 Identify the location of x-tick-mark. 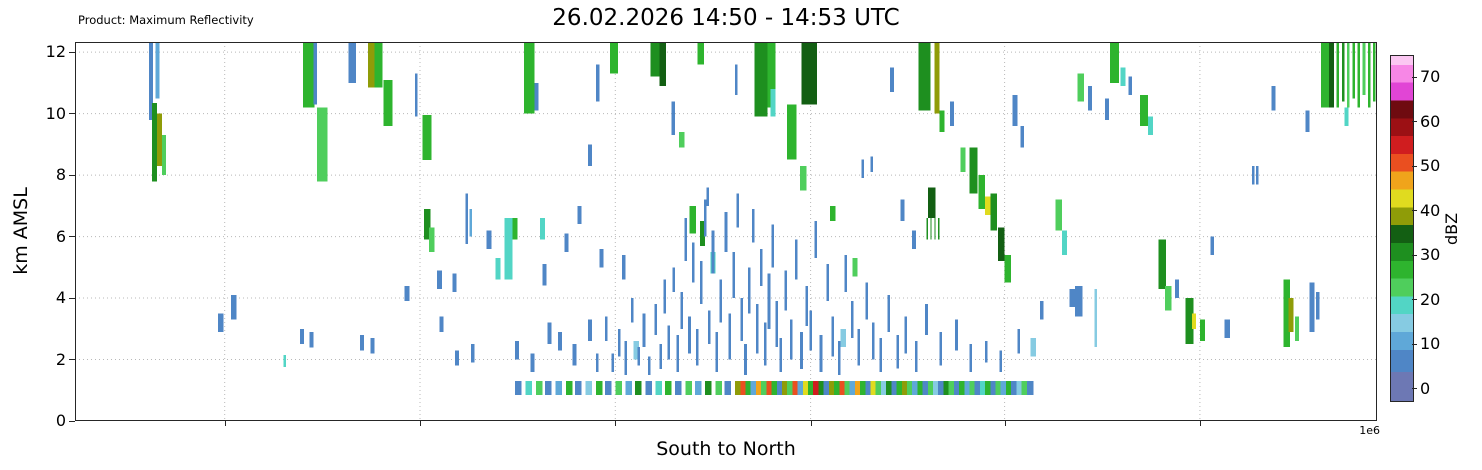
(1200, 423).